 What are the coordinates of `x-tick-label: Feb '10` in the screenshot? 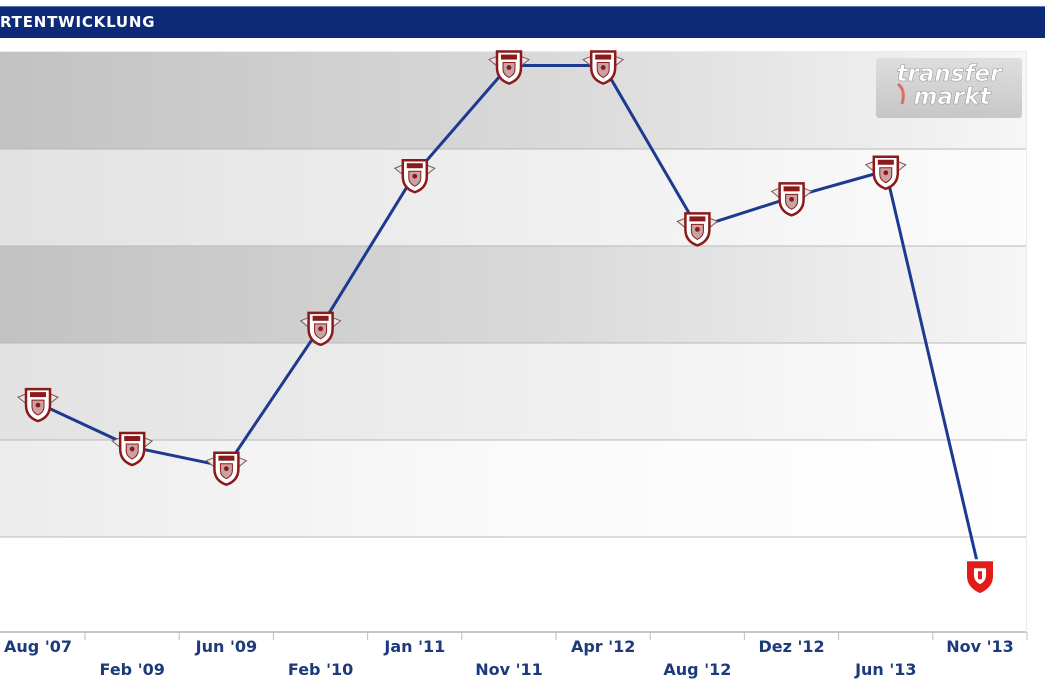 It's located at (320, 669).